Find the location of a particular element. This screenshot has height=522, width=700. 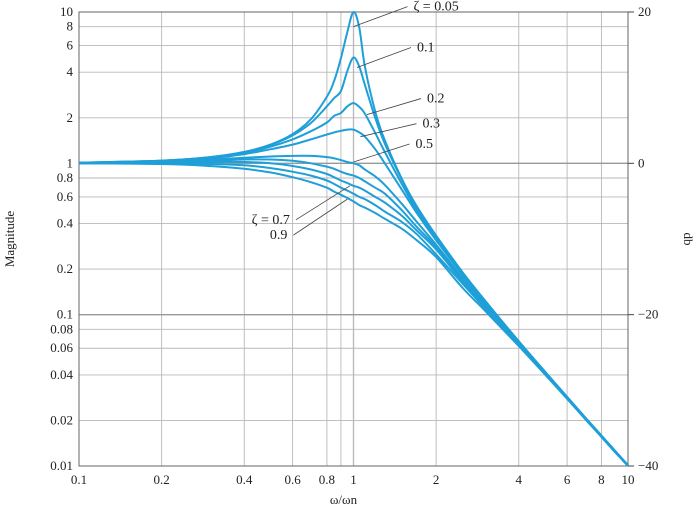

x-tick-label: 0.8 is located at coordinates (327, 479).